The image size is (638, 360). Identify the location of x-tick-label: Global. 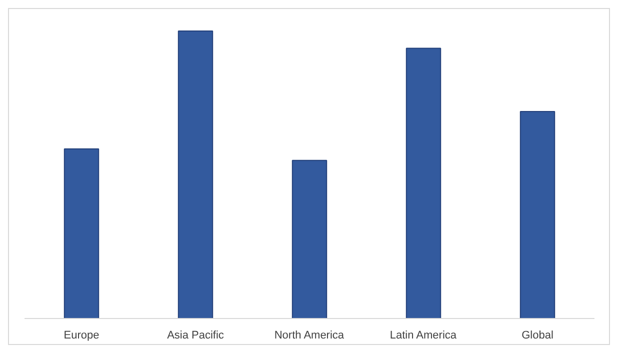
(538, 336).